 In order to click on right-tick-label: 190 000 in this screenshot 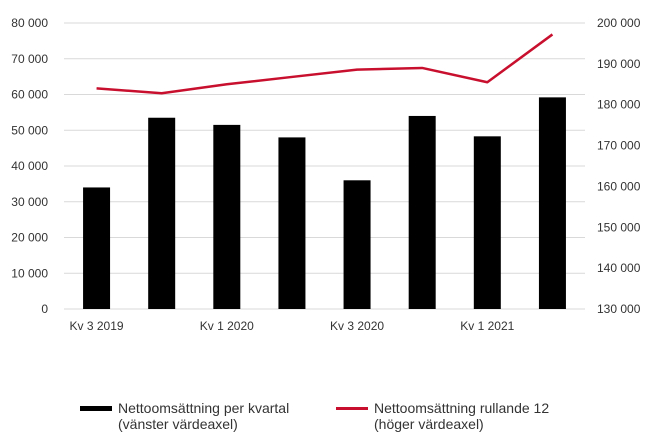, I will do `click(619, 64)`.